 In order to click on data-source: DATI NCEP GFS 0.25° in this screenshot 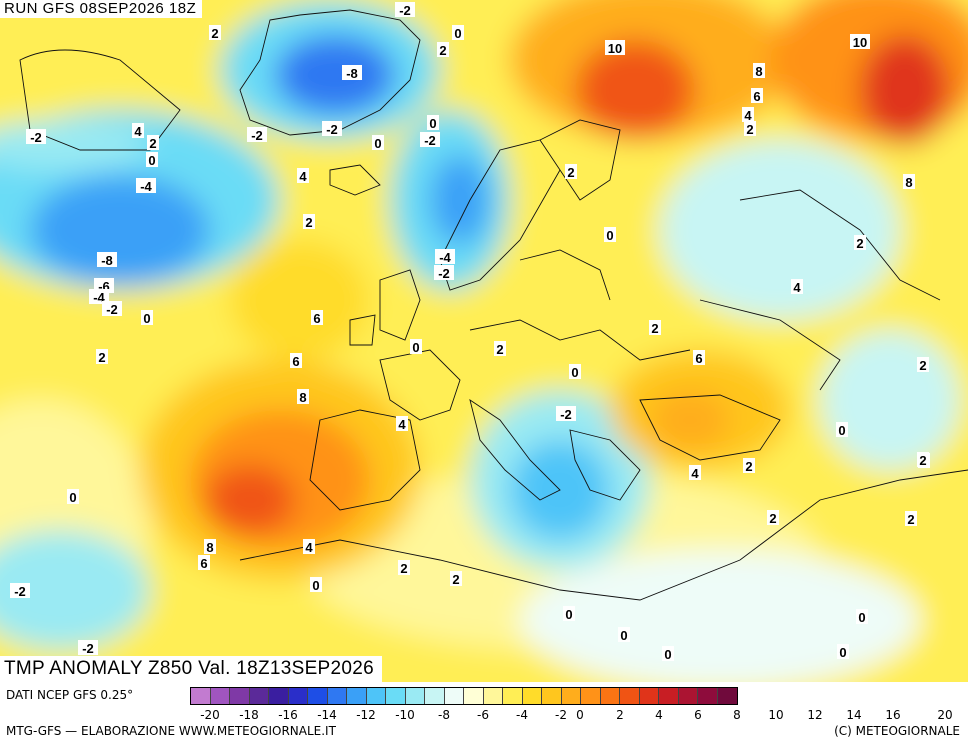, I will do `click(70, 695)`.